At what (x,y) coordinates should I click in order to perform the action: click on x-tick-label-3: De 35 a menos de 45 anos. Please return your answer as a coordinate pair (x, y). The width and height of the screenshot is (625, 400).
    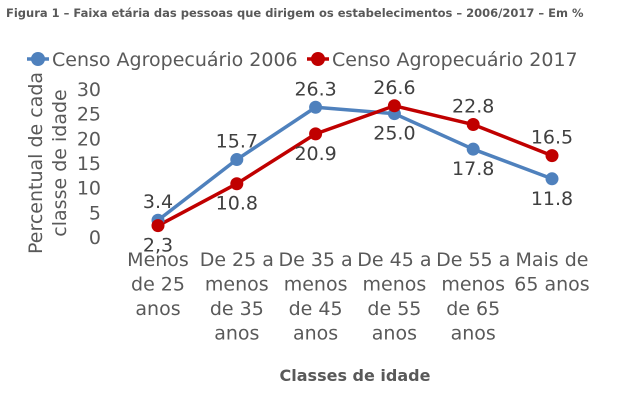
    Looking at the image, I should click on (315, 297).